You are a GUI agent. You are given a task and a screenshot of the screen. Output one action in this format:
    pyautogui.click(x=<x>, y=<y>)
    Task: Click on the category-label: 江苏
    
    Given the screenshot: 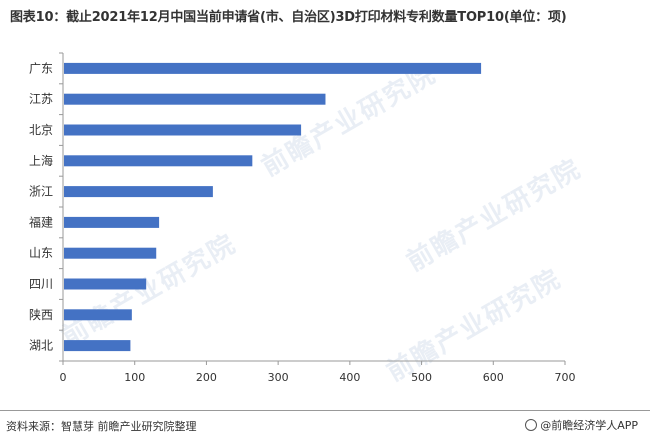 What is the action you would take?
    pyautogui.click(x=41, y=99)
    